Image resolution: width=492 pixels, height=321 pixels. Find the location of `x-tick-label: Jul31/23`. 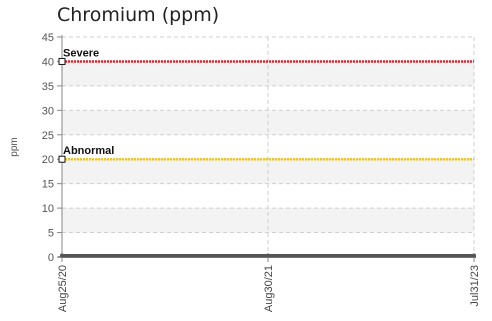

x-tick-label: Jul31/23 is located at coordinates (475, 286).